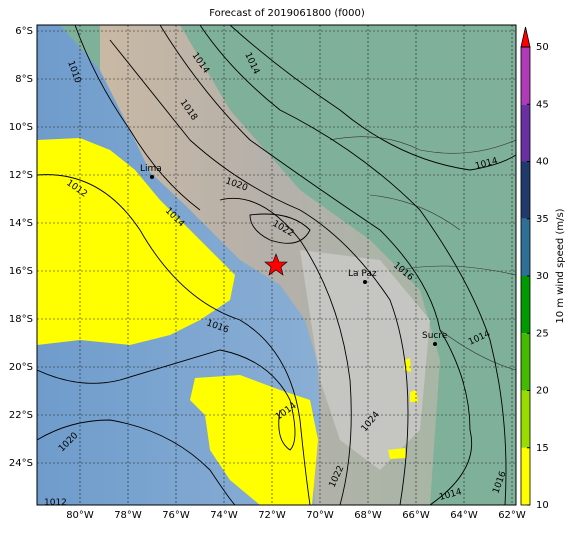 This screenshot has width=575, height=533. Describe the element at coordinates (21, 319) in the screenshot. I see `lat-label: 18°S` at that location.